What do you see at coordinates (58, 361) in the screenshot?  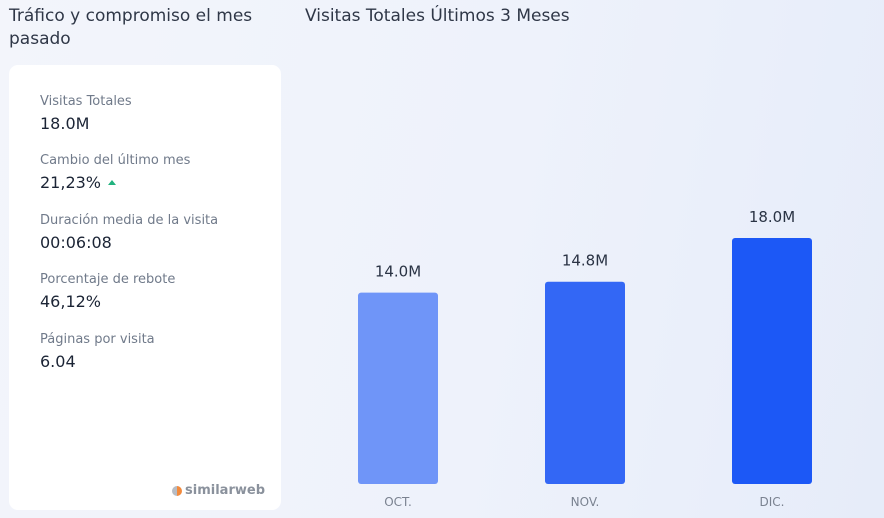 I see `stat-value: 6.04` at bounding box center [58, 361].